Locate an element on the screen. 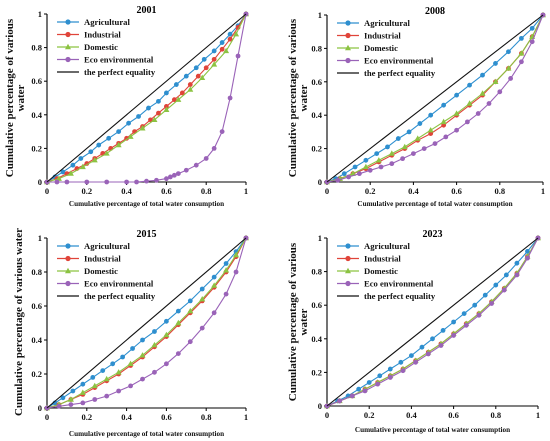 The width and height of the screenshot is (550, 441). series-equality is located at coordinates (432, 322).